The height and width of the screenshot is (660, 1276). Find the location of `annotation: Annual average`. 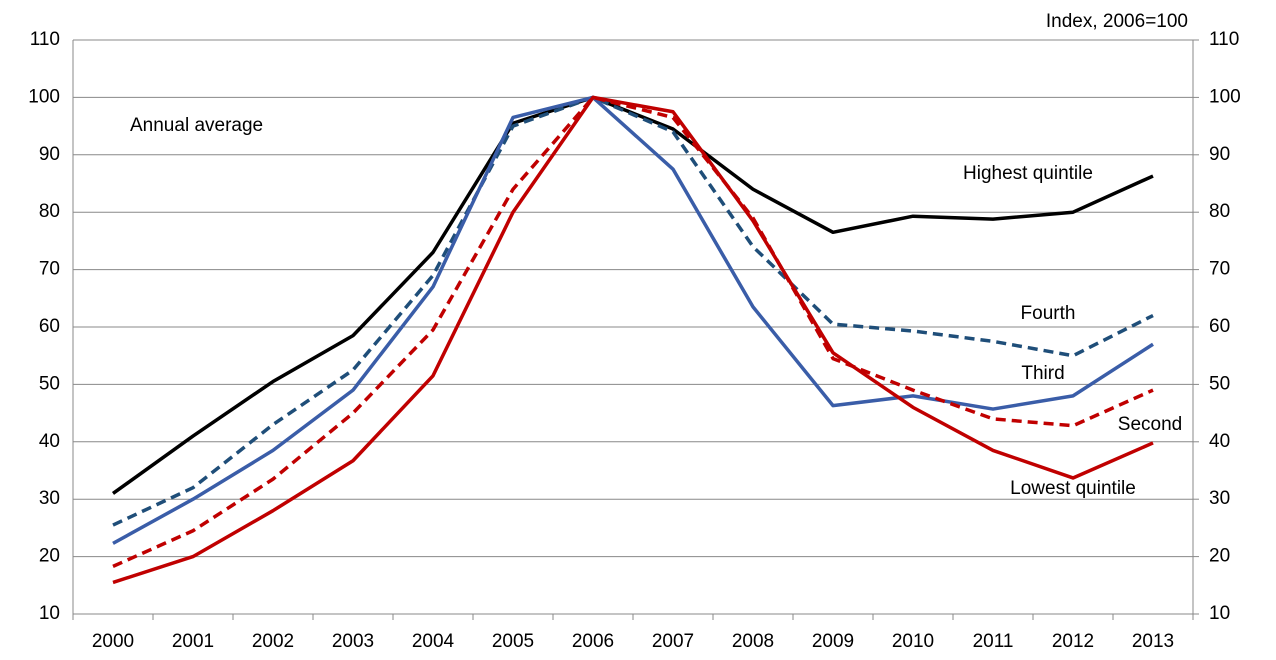

annotation: Annual average is located at coordinates (196, 125).